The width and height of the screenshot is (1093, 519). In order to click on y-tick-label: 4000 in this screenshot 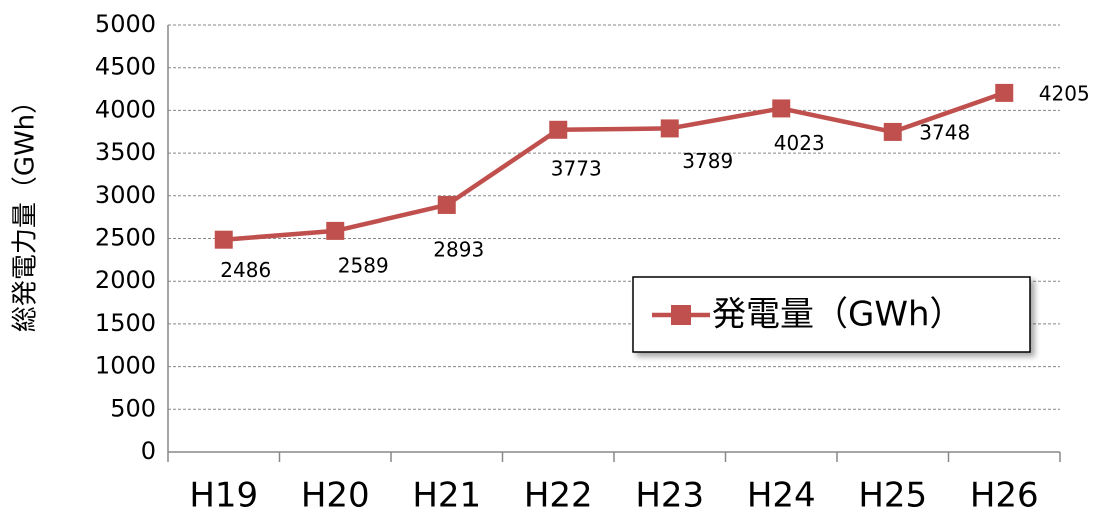, I will do `click(125, 109)`.